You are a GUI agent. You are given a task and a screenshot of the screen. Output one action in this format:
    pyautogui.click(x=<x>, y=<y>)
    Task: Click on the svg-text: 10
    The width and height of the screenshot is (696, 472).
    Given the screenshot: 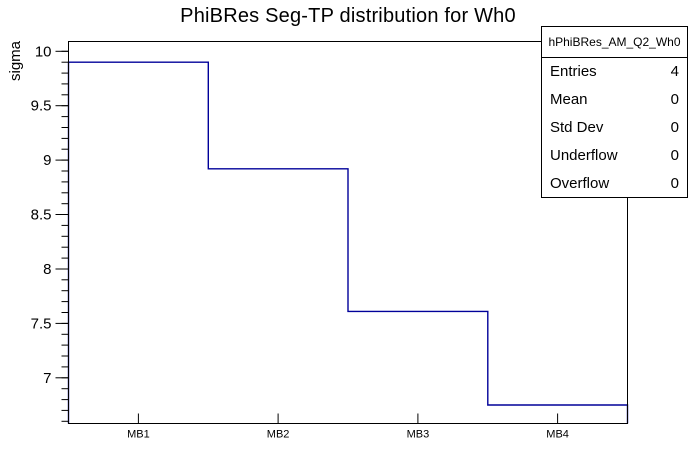 What is the action you would take?
    pyautogui.click(x=43, y=51)
    